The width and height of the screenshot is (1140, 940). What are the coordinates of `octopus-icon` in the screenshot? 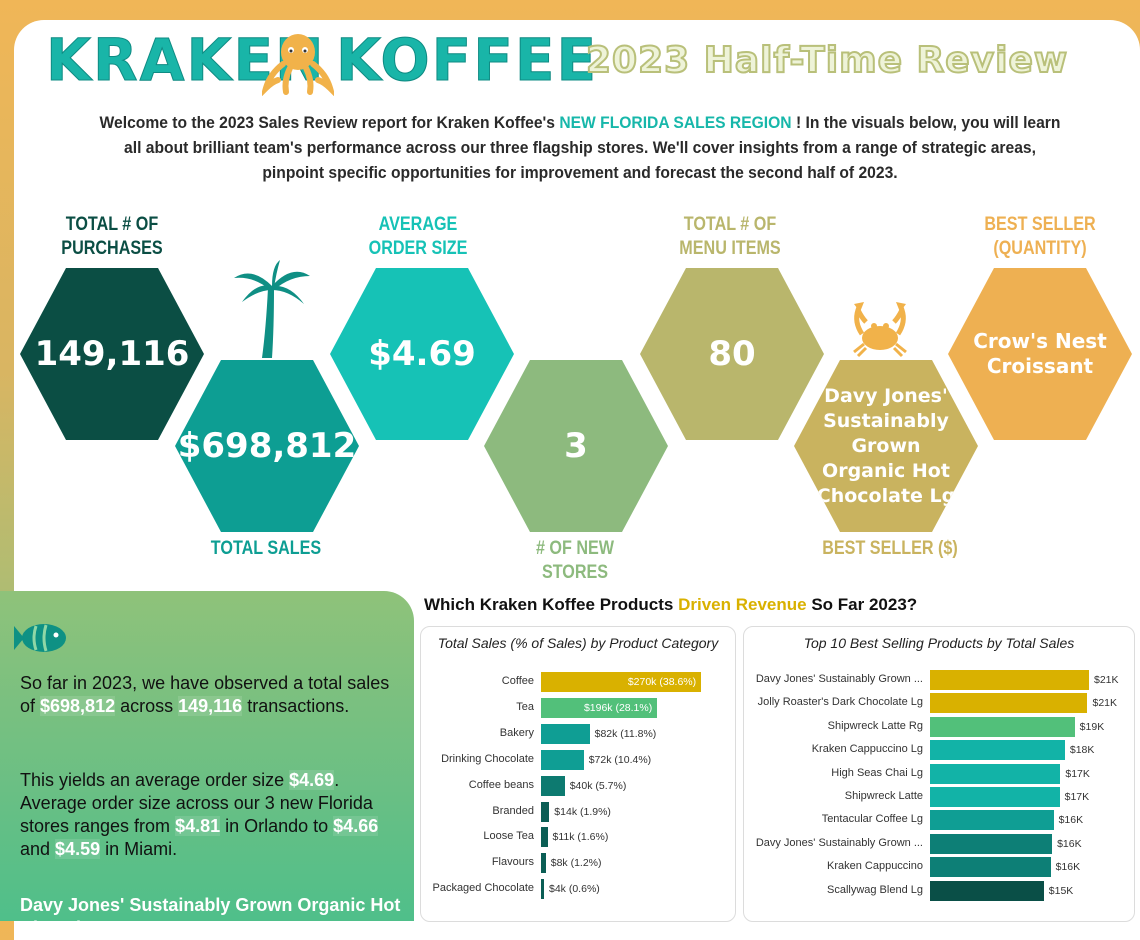 It's located at (298, 65).